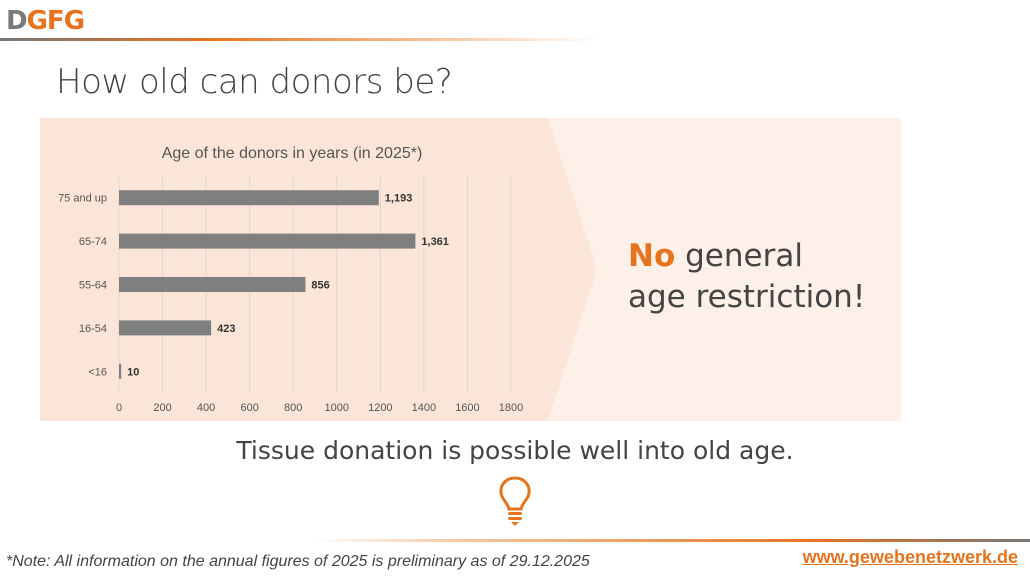 The height and width of the screenshot is (579, 1030). What do you see at coordinates (739, 256) in the screenshot?
I see `statement-text: general` at bounding box center [739, 256].